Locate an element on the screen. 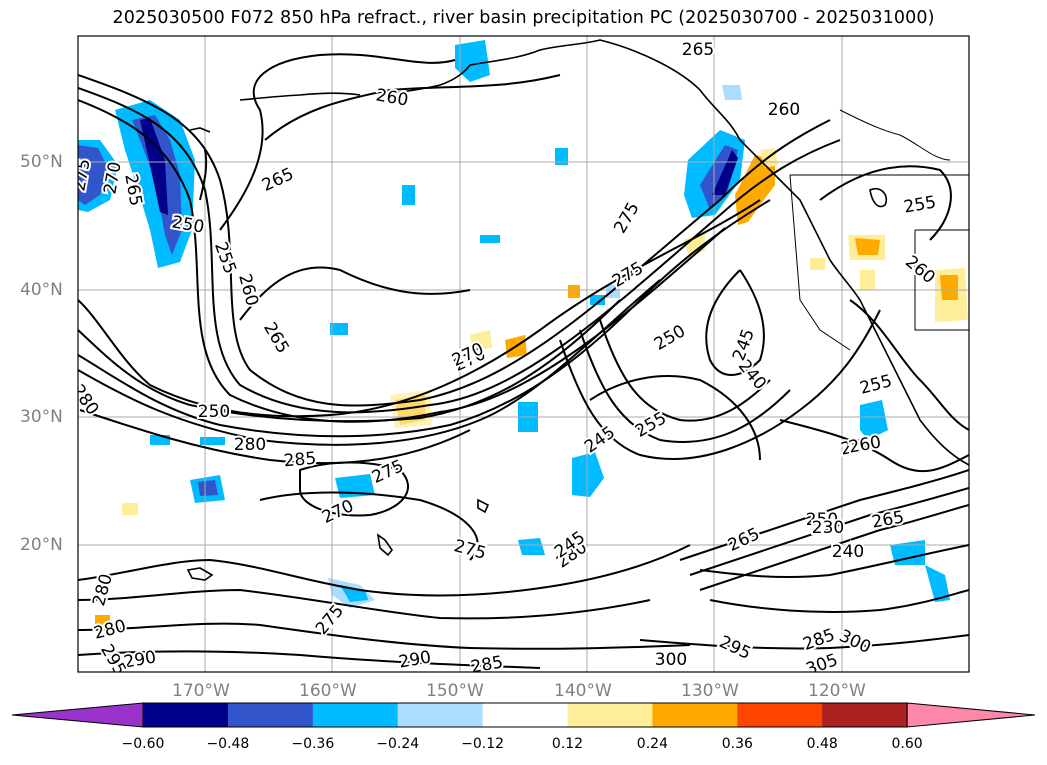 Image resolution: width=1047 pixels, height=765 pixels. lon-label-150w: 150°W is located at coordinates (455, 691).